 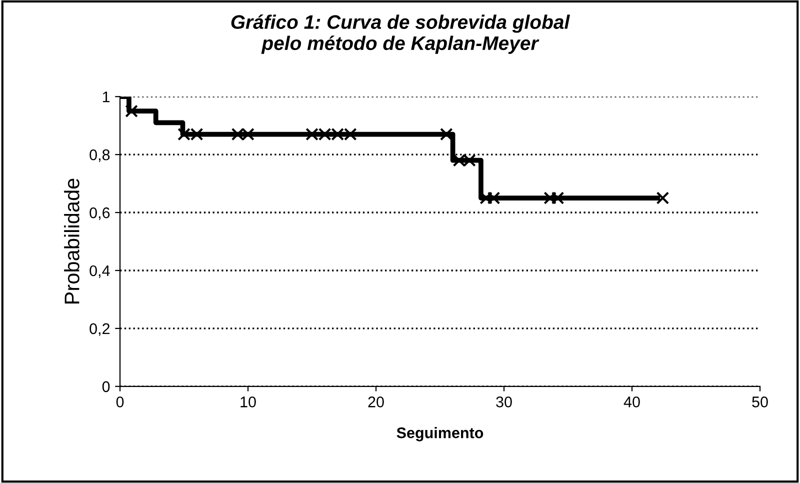 What do you see at coordinates (100, 155) in the screenshot?
I see `y-tick-label: 0,8` at bounding box center [100, 155].